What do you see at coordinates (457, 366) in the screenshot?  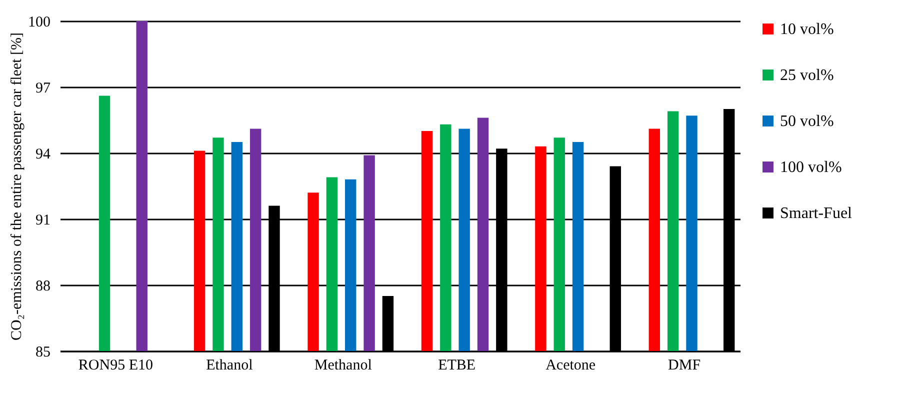 I see `x-tick-label: ETBE` at bounding box center [457, 366].